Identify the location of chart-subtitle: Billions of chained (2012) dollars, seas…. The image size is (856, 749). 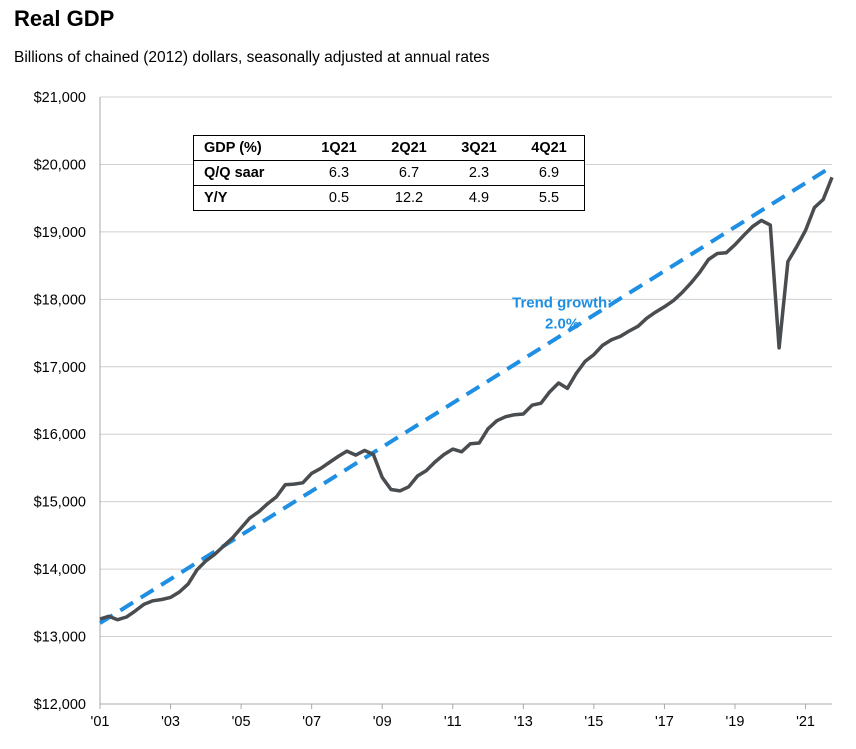
(252, 57).